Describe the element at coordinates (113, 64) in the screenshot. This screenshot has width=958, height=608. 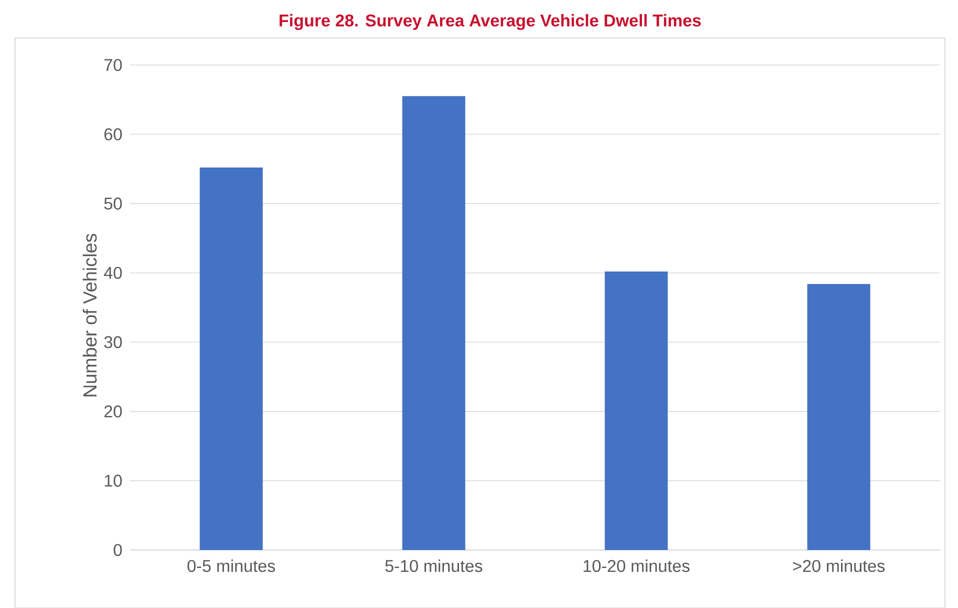
I see `y-tick-label: 70` at that location.